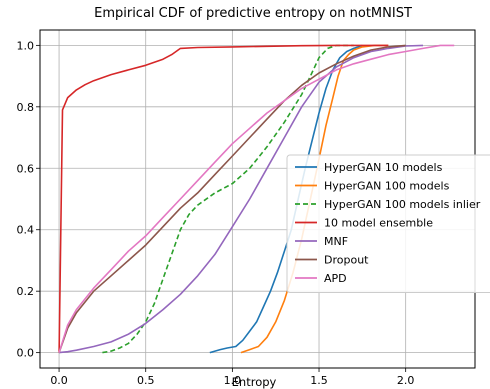 The height and width of the screenshot is (389, 490). What do you see at coordinates (402, 204) in the screenshot?
I see `legend-entry: HyperGAN 100 models inlier` at bounding box center [402, 204].